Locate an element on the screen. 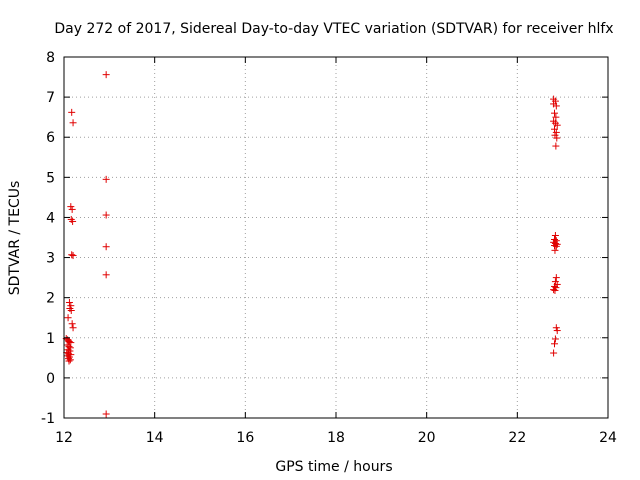 This screenshot has width=640, height=480. x-tick-label: 22 is located at coordinates (517, 438).